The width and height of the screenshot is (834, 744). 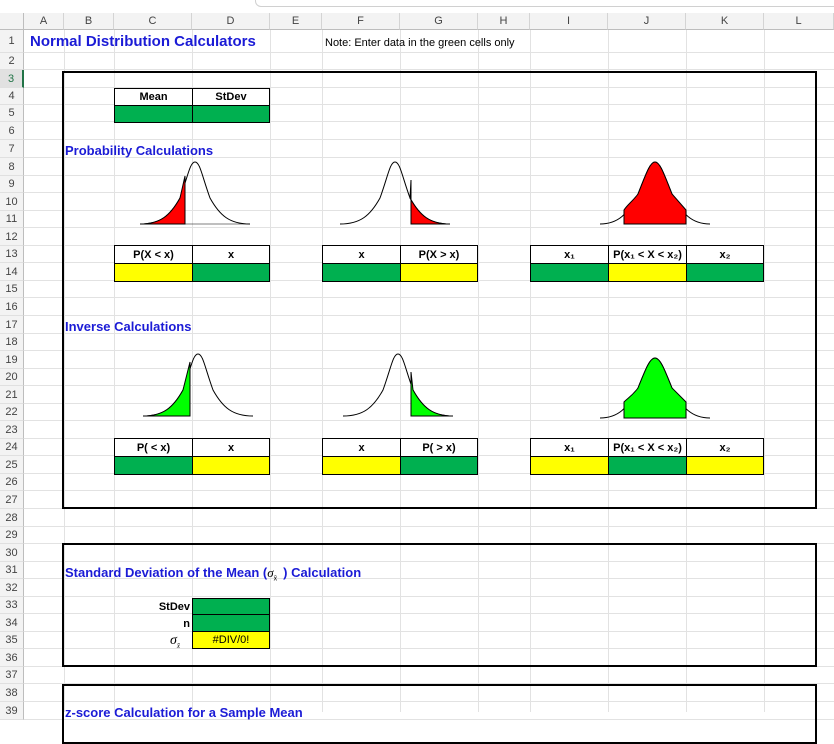 I want to click on inverse-p-greater-header: P( > x), so click(x=439, y=447).